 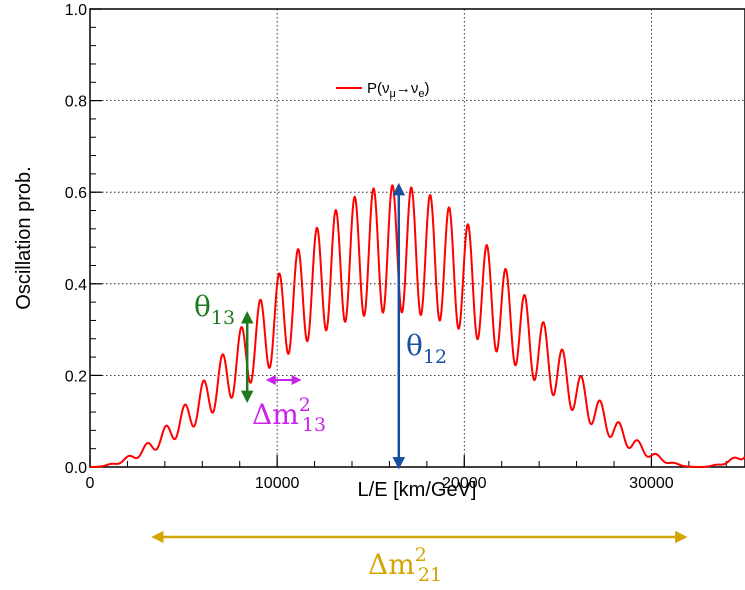 I want to click on x-axis-title: L/E [km/GeV], so click(x=417, y=490).